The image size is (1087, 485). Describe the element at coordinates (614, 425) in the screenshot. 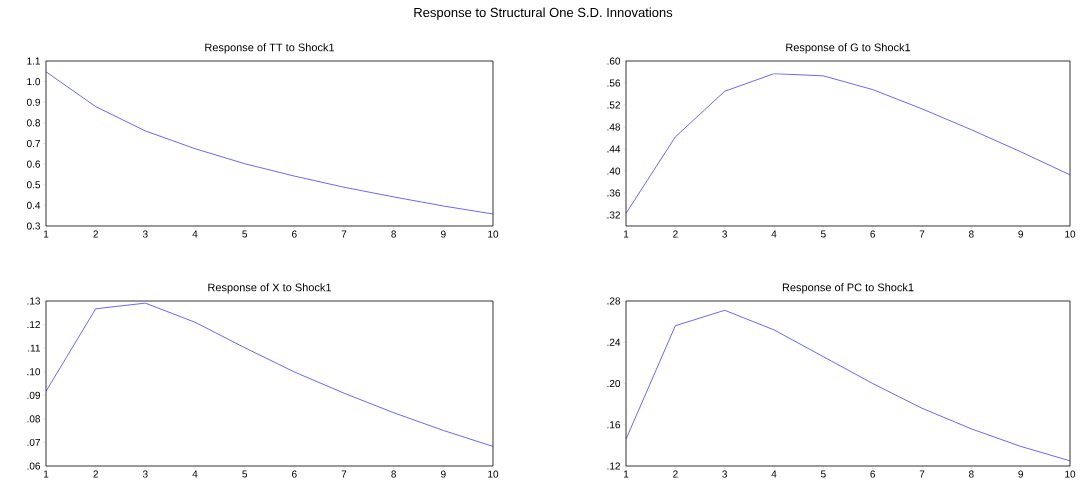

I see `y-tick-label: .16` at that location.